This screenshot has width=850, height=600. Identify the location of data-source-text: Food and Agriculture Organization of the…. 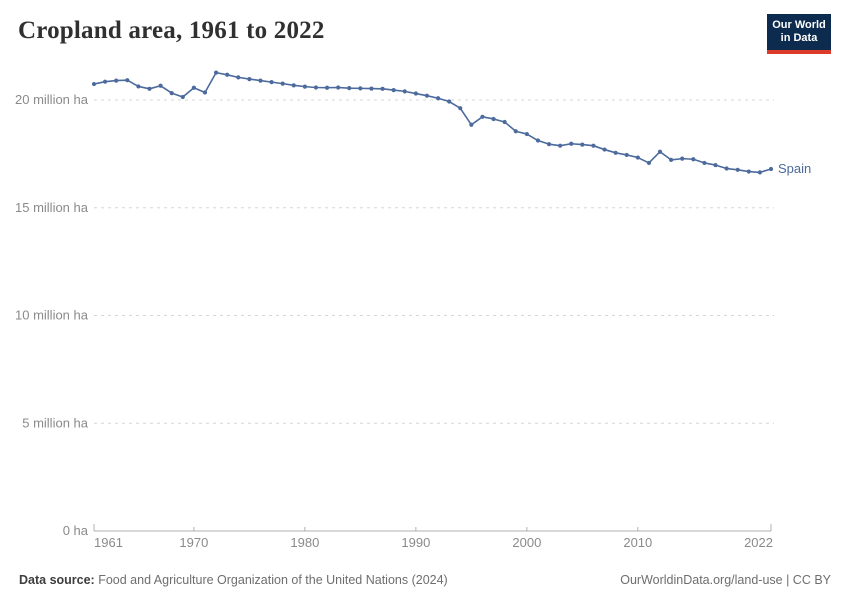
(271, 580).